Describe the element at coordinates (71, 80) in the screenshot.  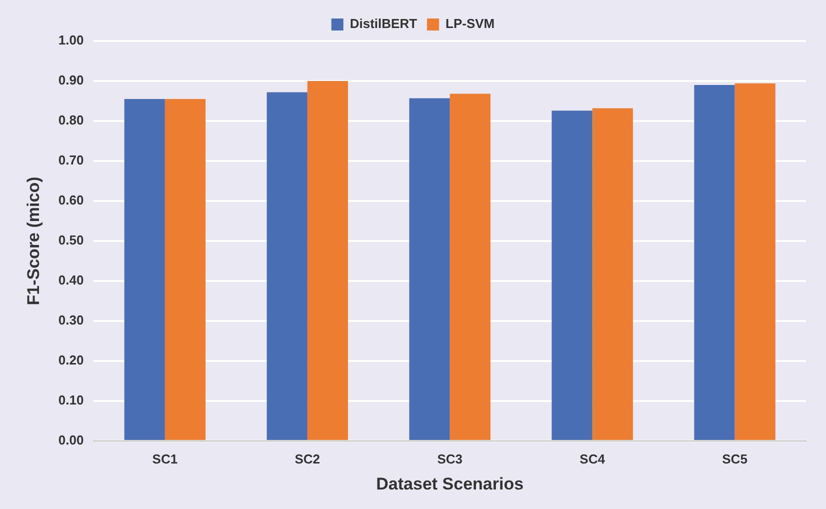
I see `y-tick-label: 0.90` at that location.